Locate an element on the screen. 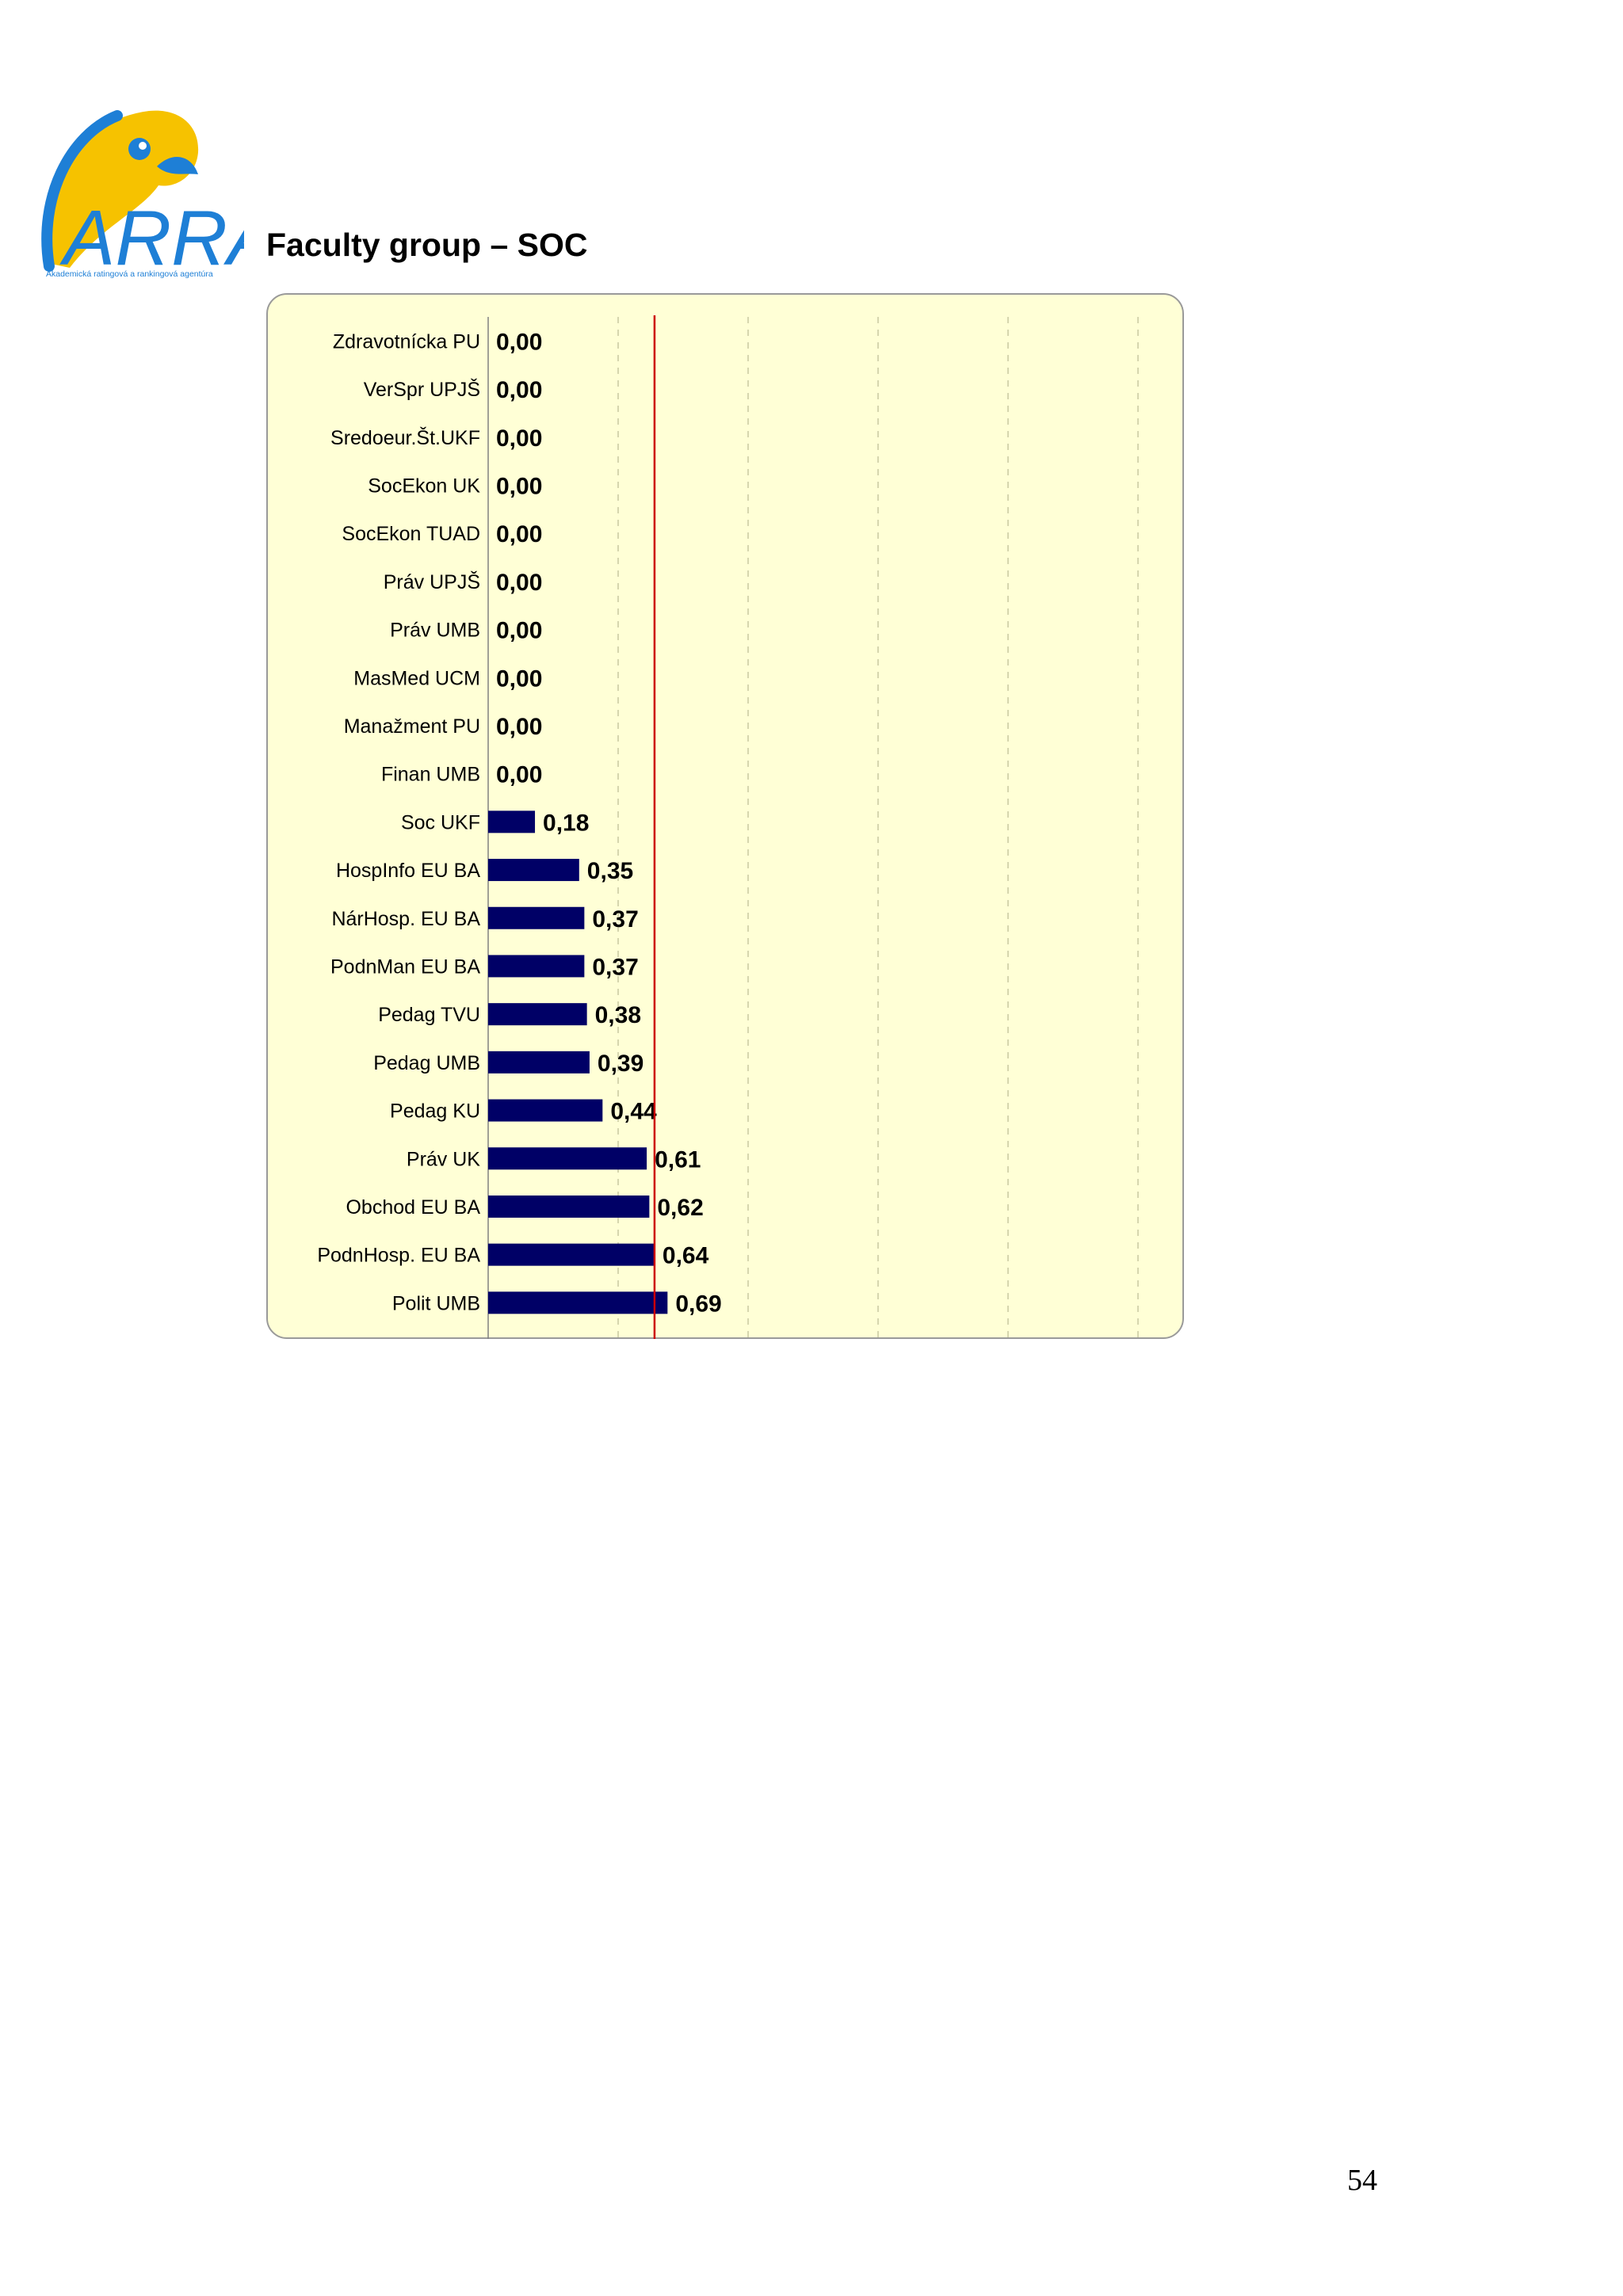  category-label: Sredoeur.Št.UKF is located at coordinates (405, 437).